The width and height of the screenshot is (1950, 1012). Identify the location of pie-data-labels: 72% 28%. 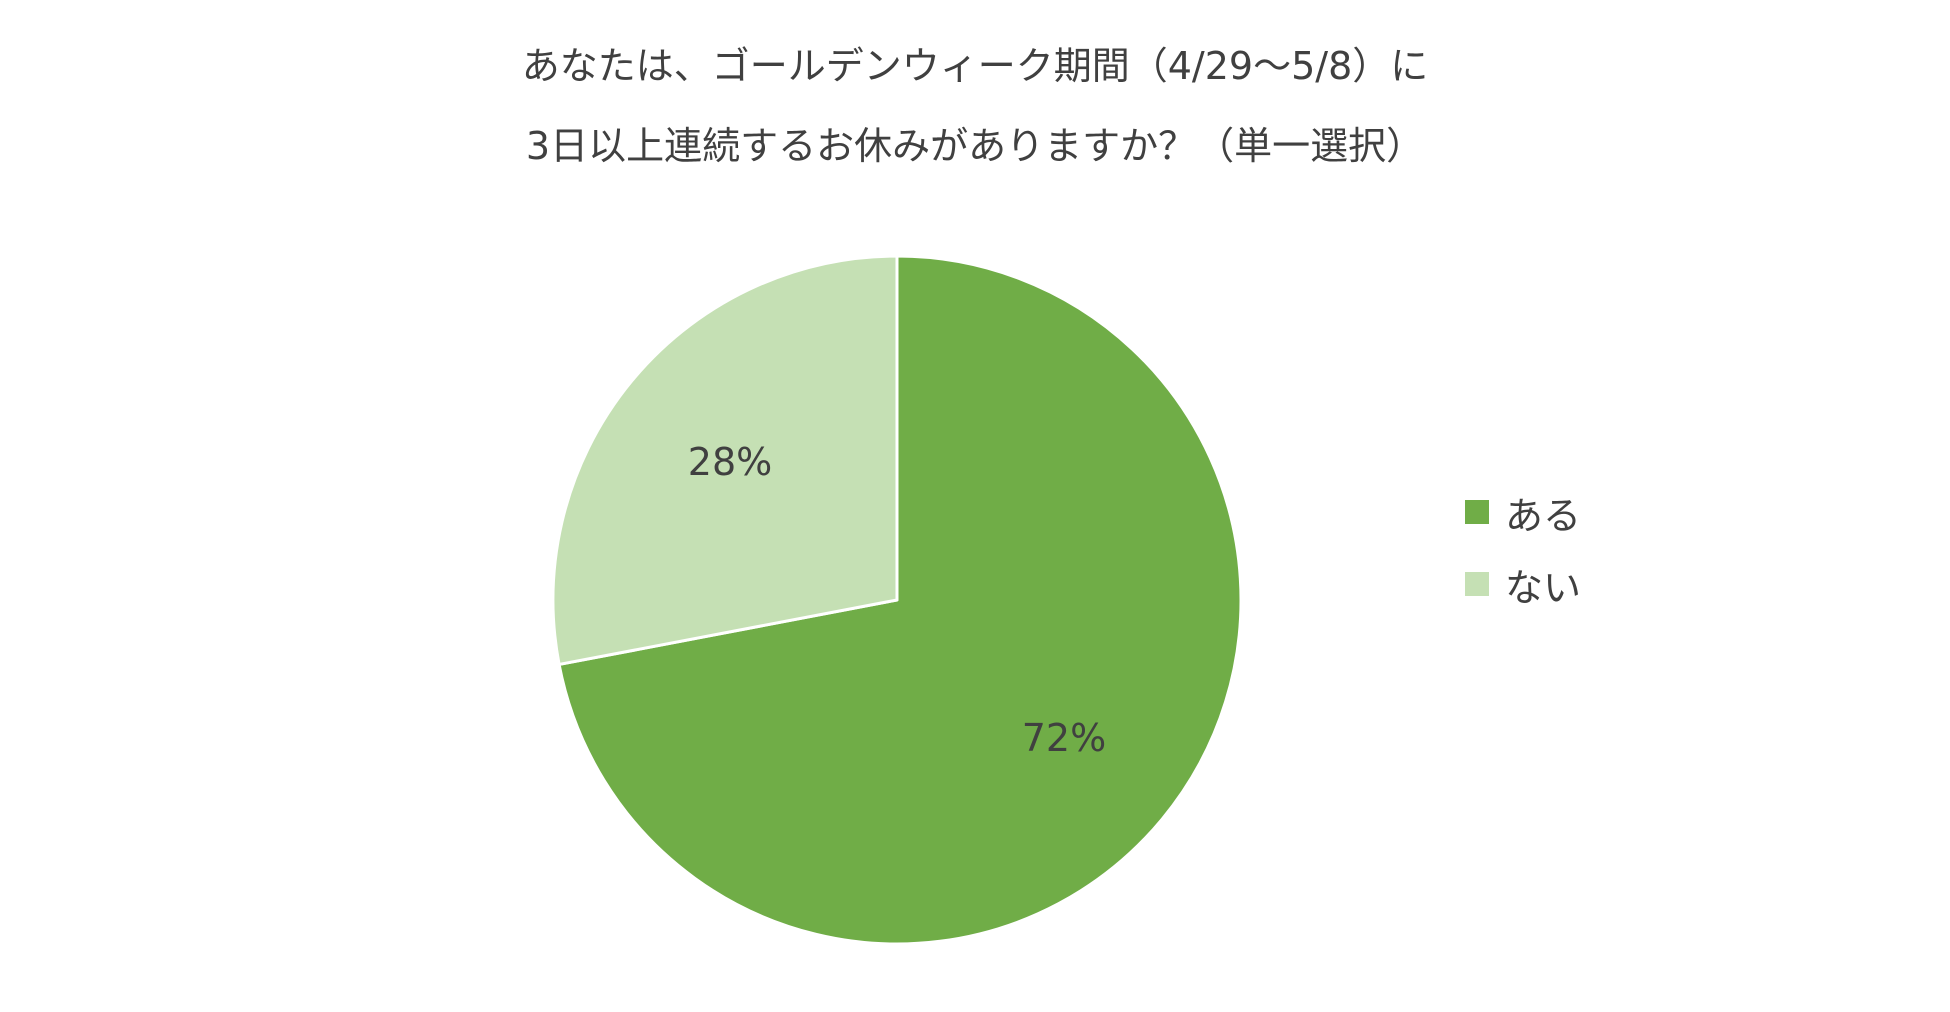
(897, 600).